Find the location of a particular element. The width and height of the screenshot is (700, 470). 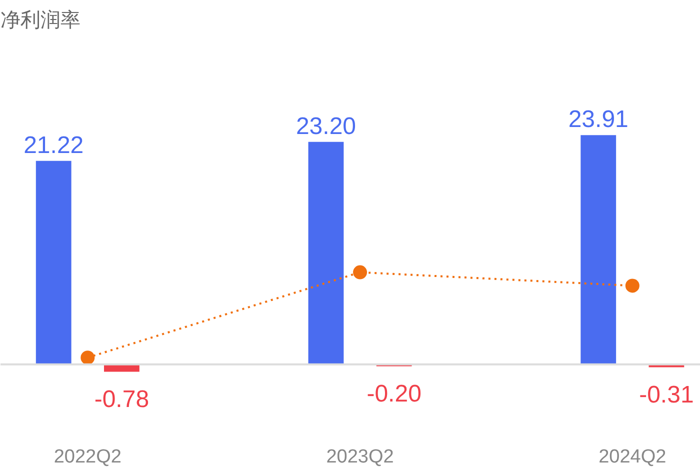

data-label: -0.78 is located at coordinates (122, 399).